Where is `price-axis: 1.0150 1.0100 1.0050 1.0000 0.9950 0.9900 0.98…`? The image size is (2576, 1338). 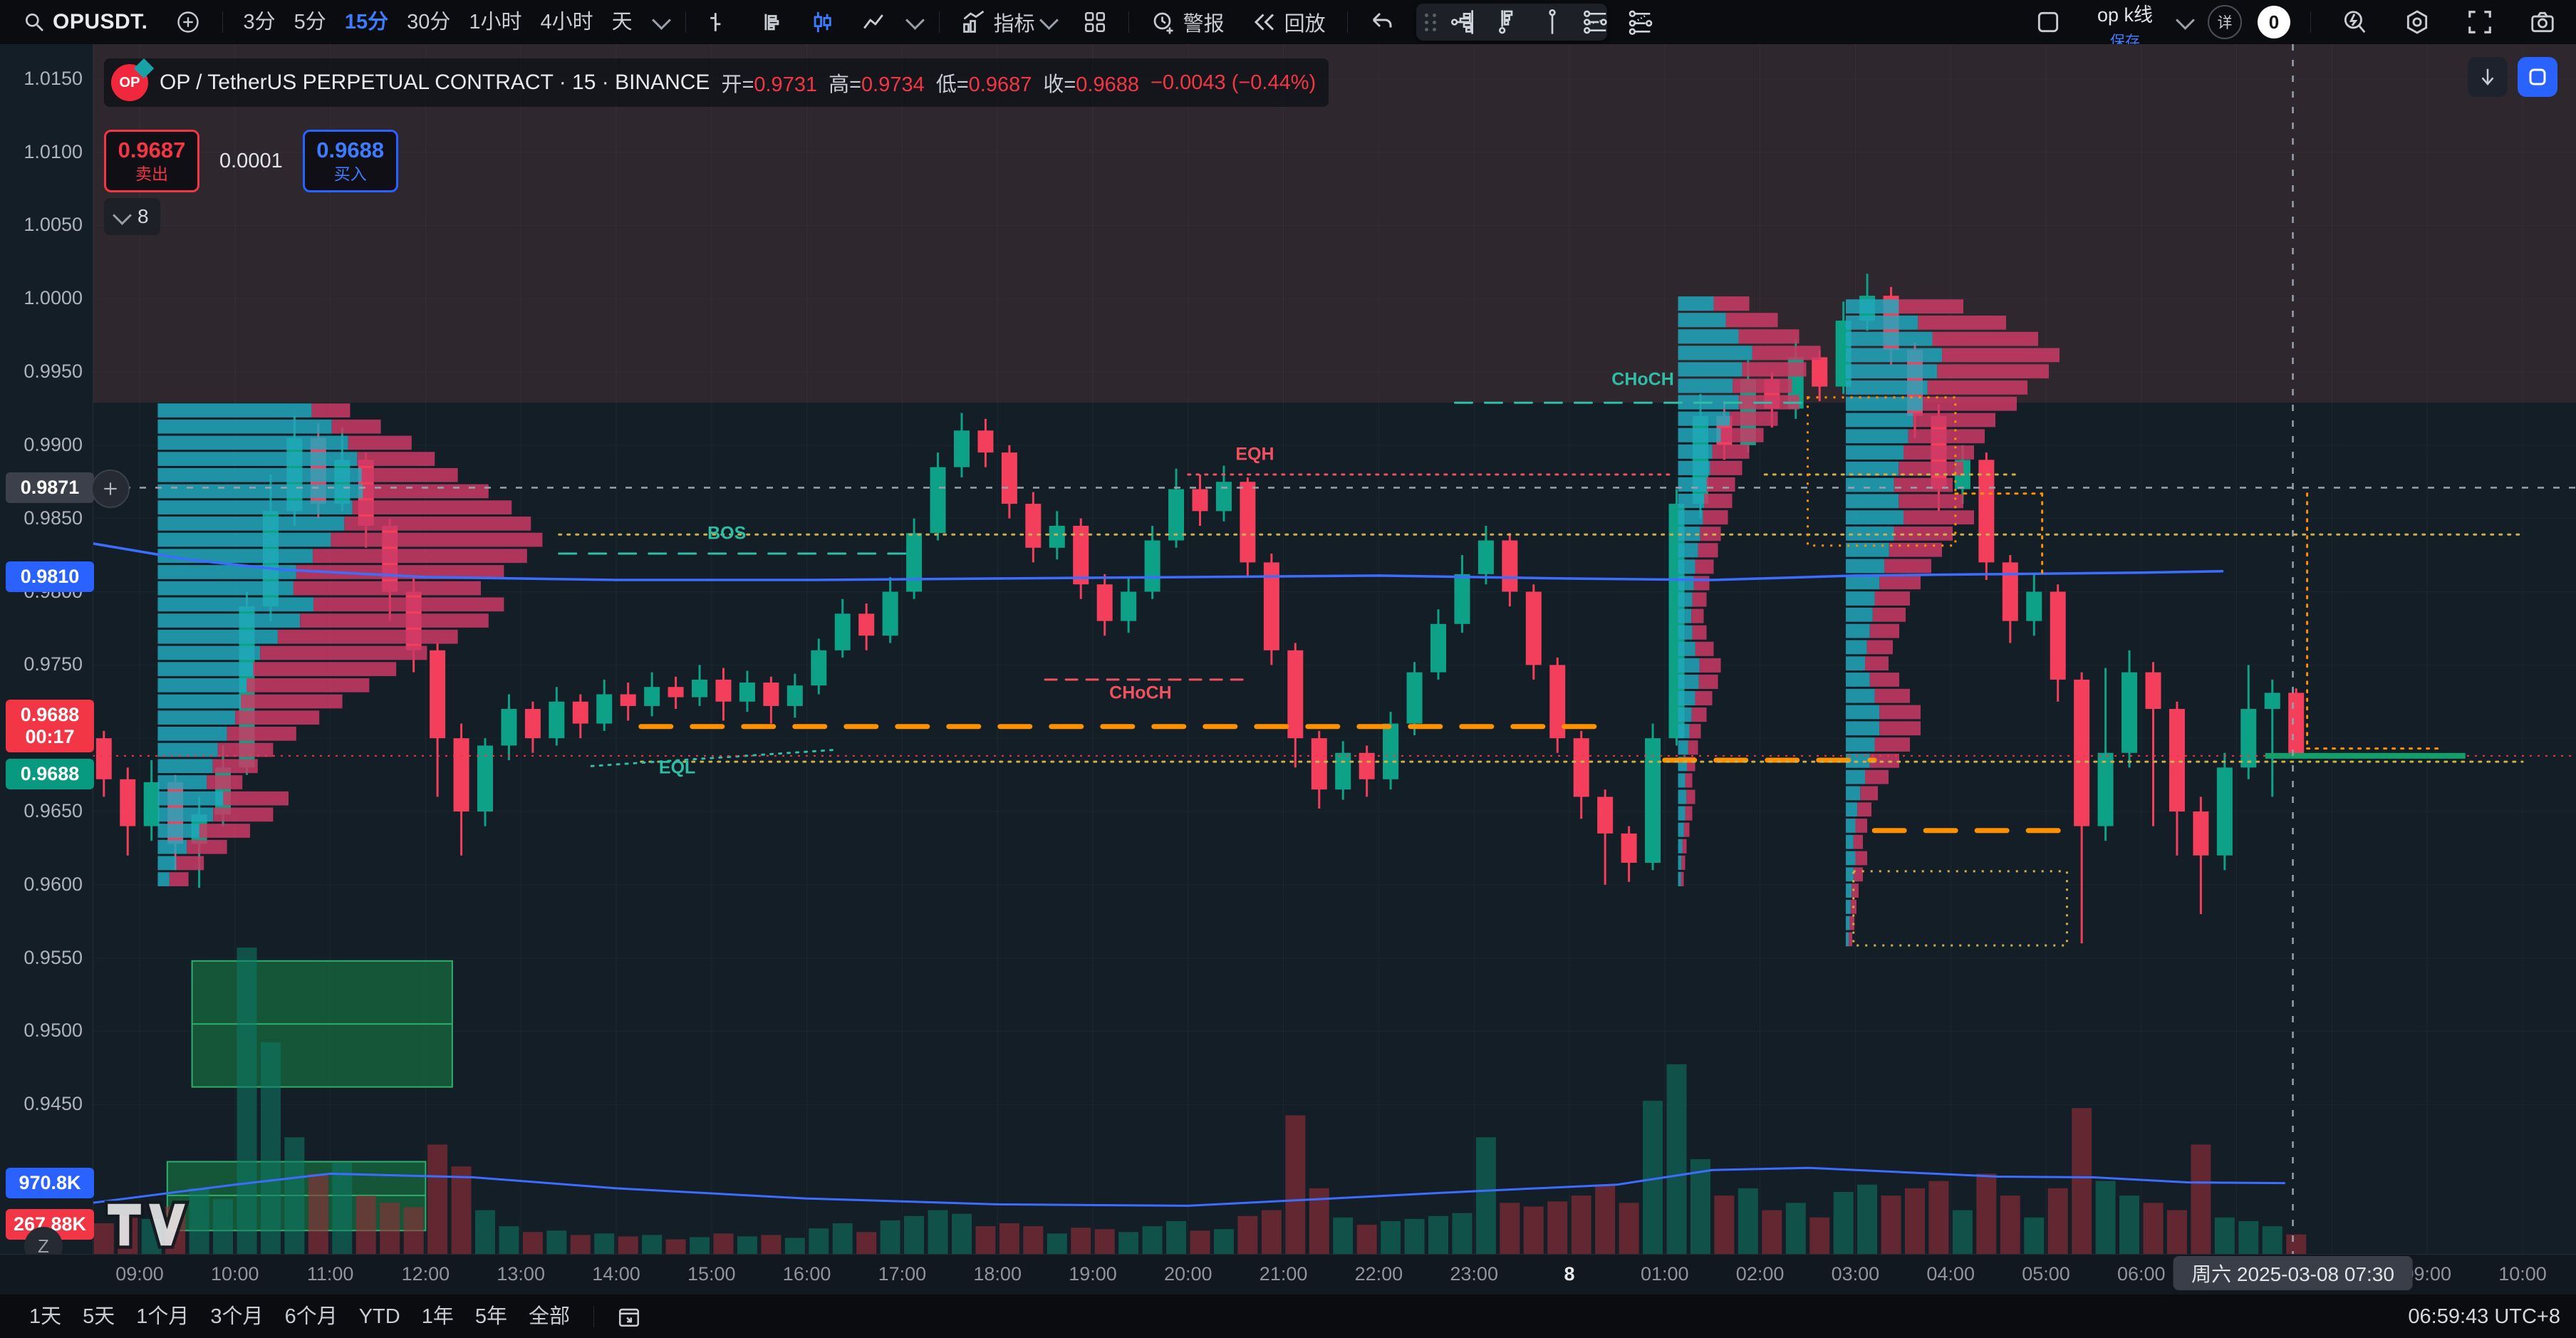
price-axis: 1.0150 1.0100 1.0050 1.0000 0.9950 0.9900 0.98… is located at coordinates (47, 655).